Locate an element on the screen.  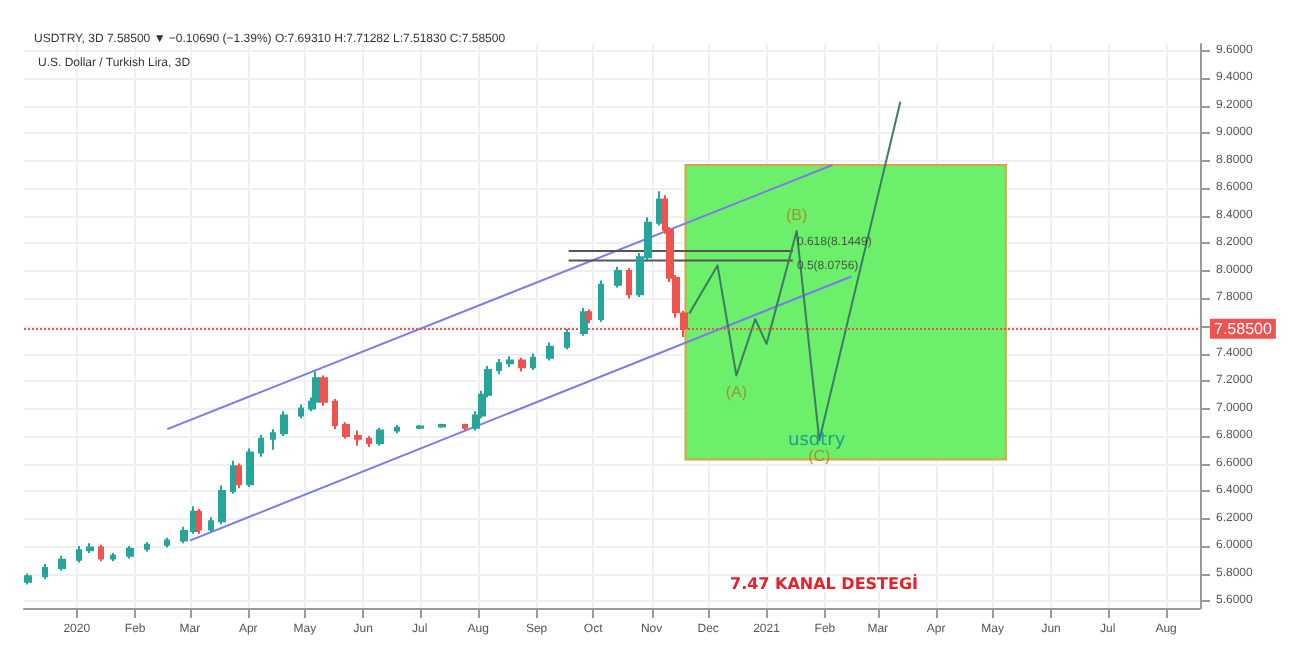
annotation: (B) is located at coordinates (797, 215).